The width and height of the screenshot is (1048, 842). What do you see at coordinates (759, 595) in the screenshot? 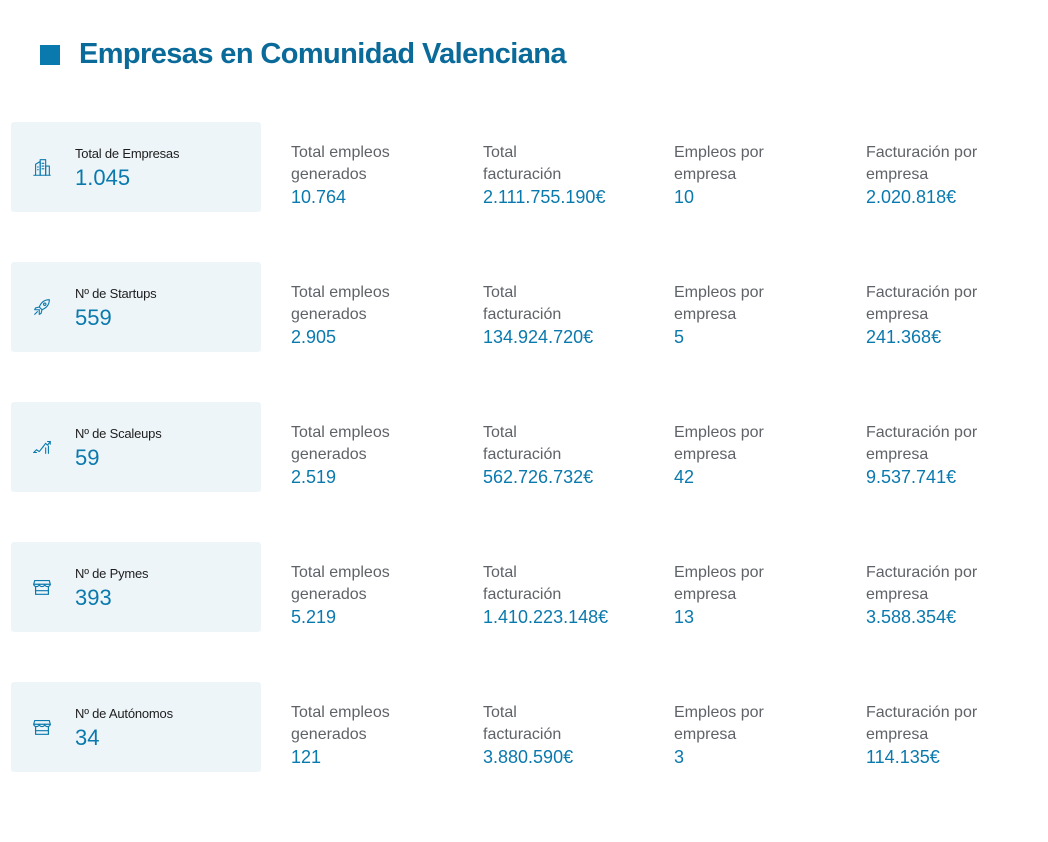
I see `stat-employees-per-company: Empleos por empresa 13` at bounding box center [759, 595].